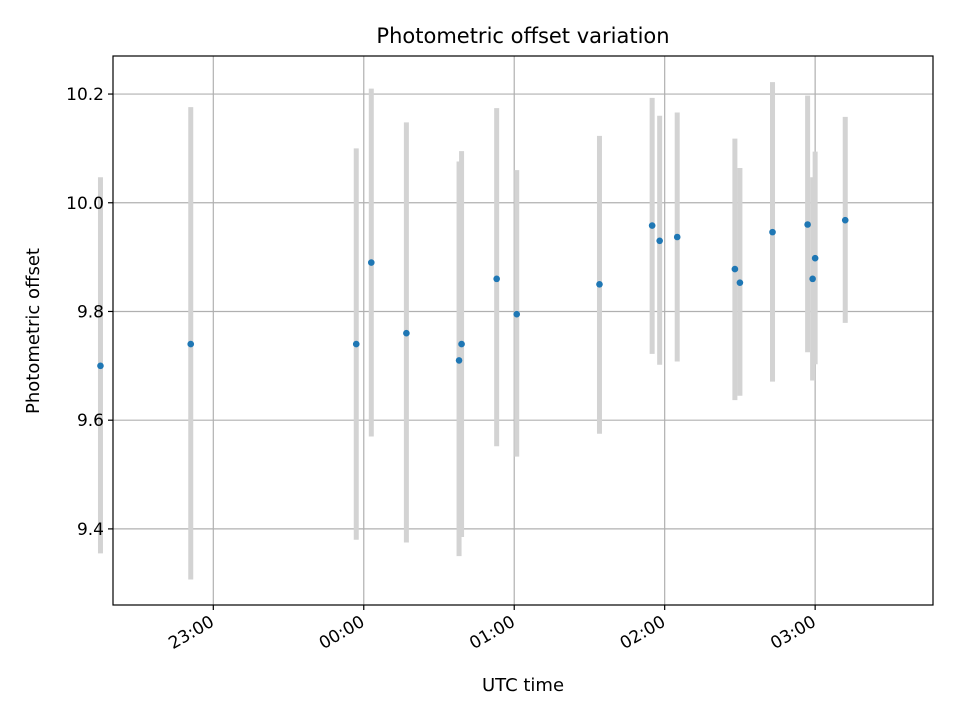 This screenshot has width=960, height=720. Describe the element at coordinates (522, 36) in the screenshot. I see `chart-title: Photometric offset variation` at that location.